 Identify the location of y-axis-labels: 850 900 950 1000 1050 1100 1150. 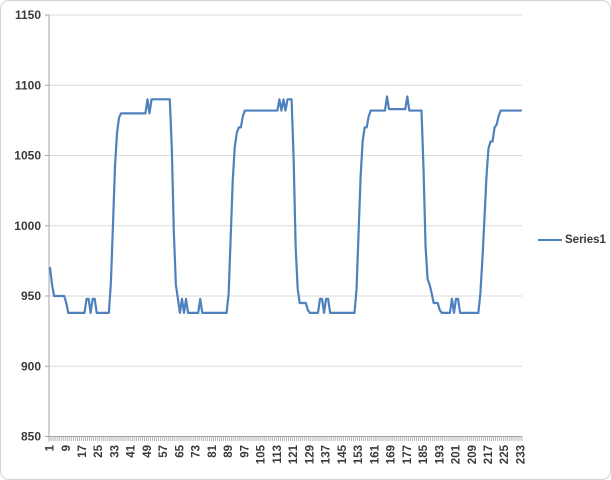
(27, 226).